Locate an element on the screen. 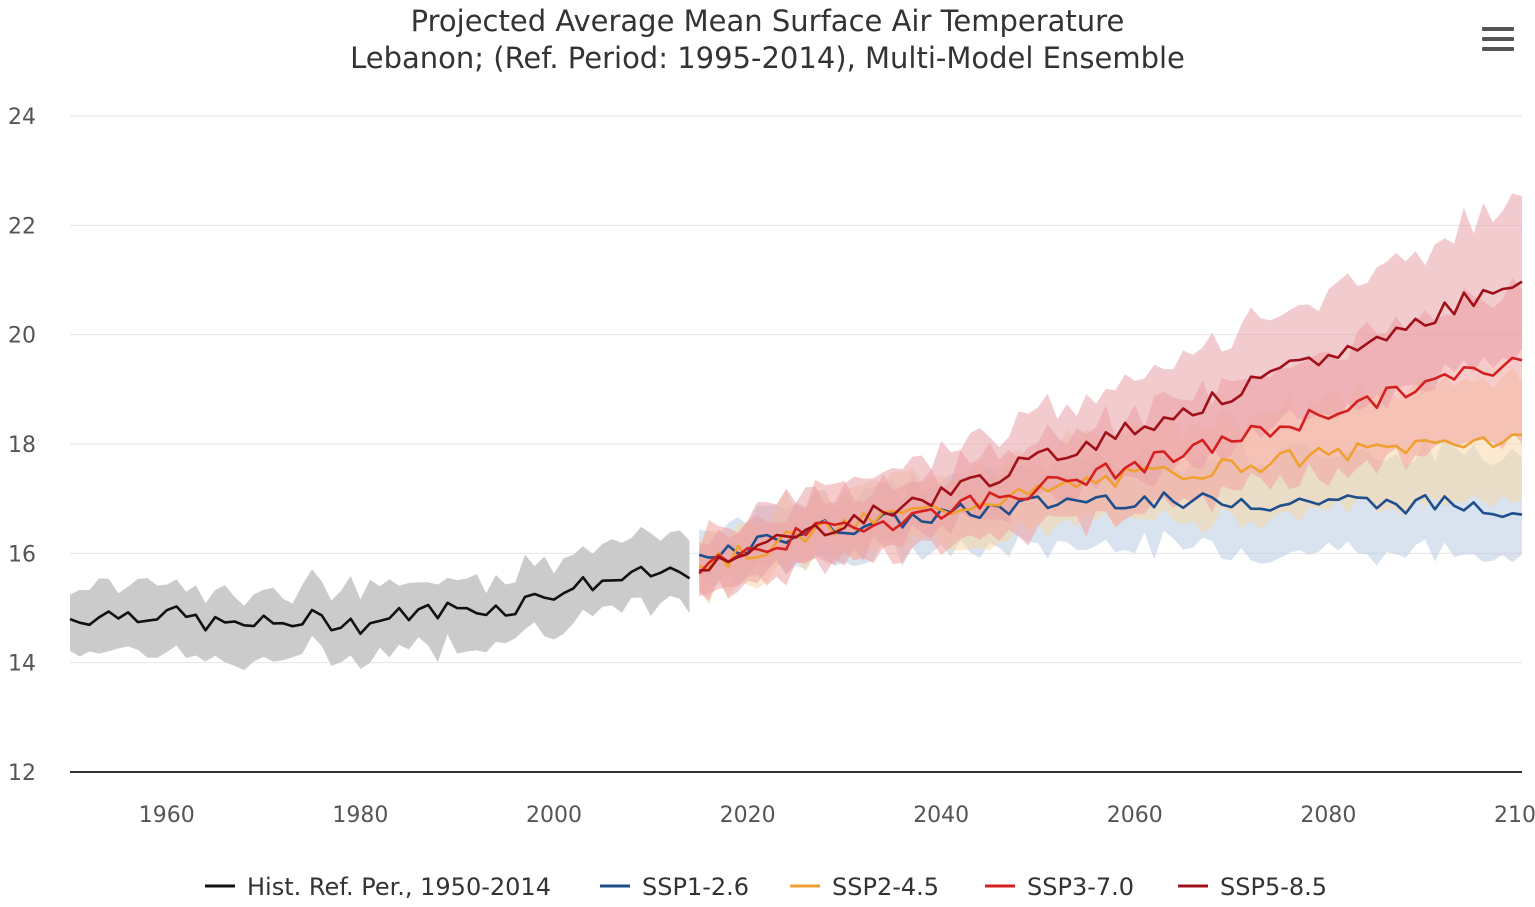 The height and width of the screenshot is (907, 1535). y-tick-label-14: 14 is located at coordinates (22, 664).